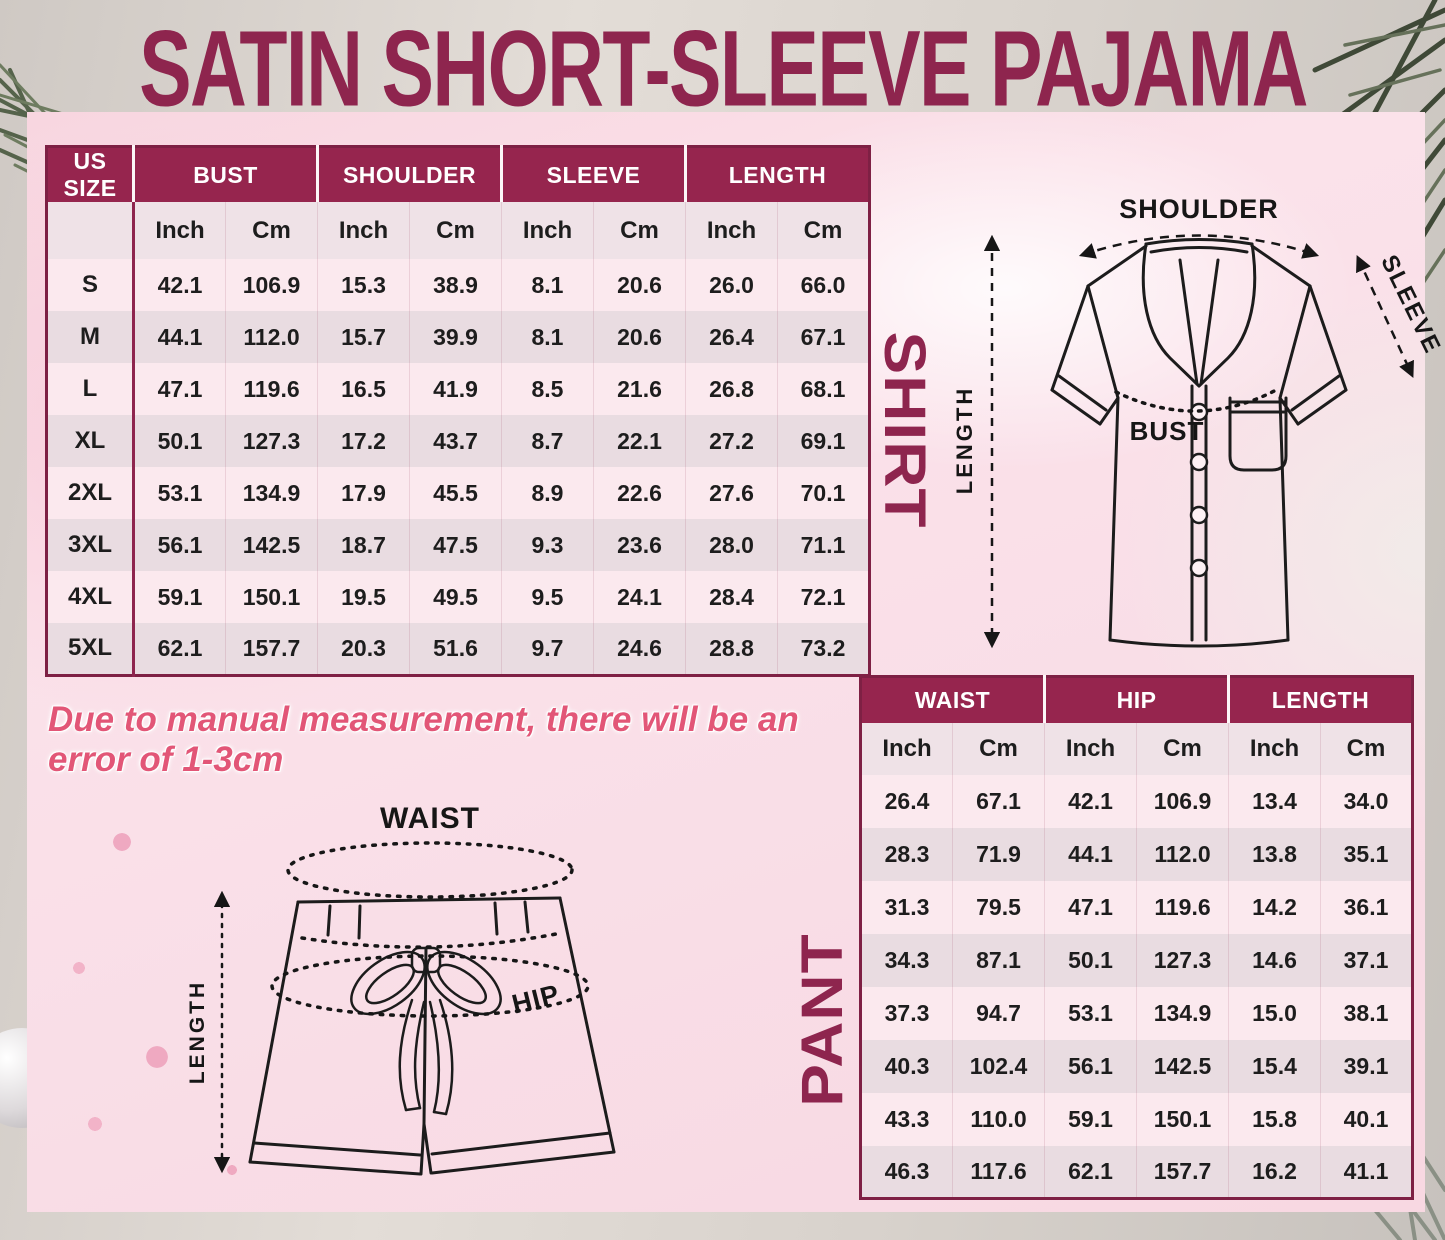  Describe the element at coordinates (1198, 399) in the screenshot. I see `bust-measure-line` at that location.